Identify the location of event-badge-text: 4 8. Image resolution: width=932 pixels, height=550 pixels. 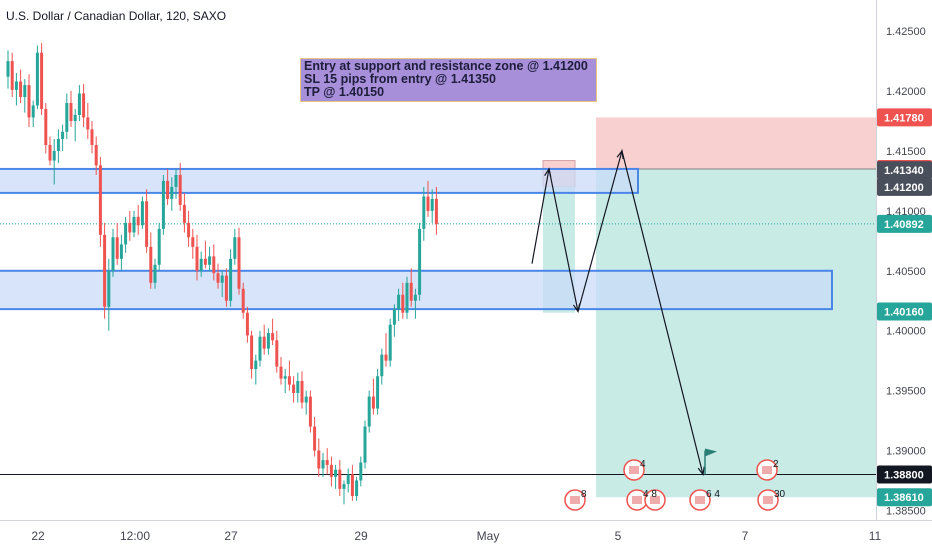
(650, 494).